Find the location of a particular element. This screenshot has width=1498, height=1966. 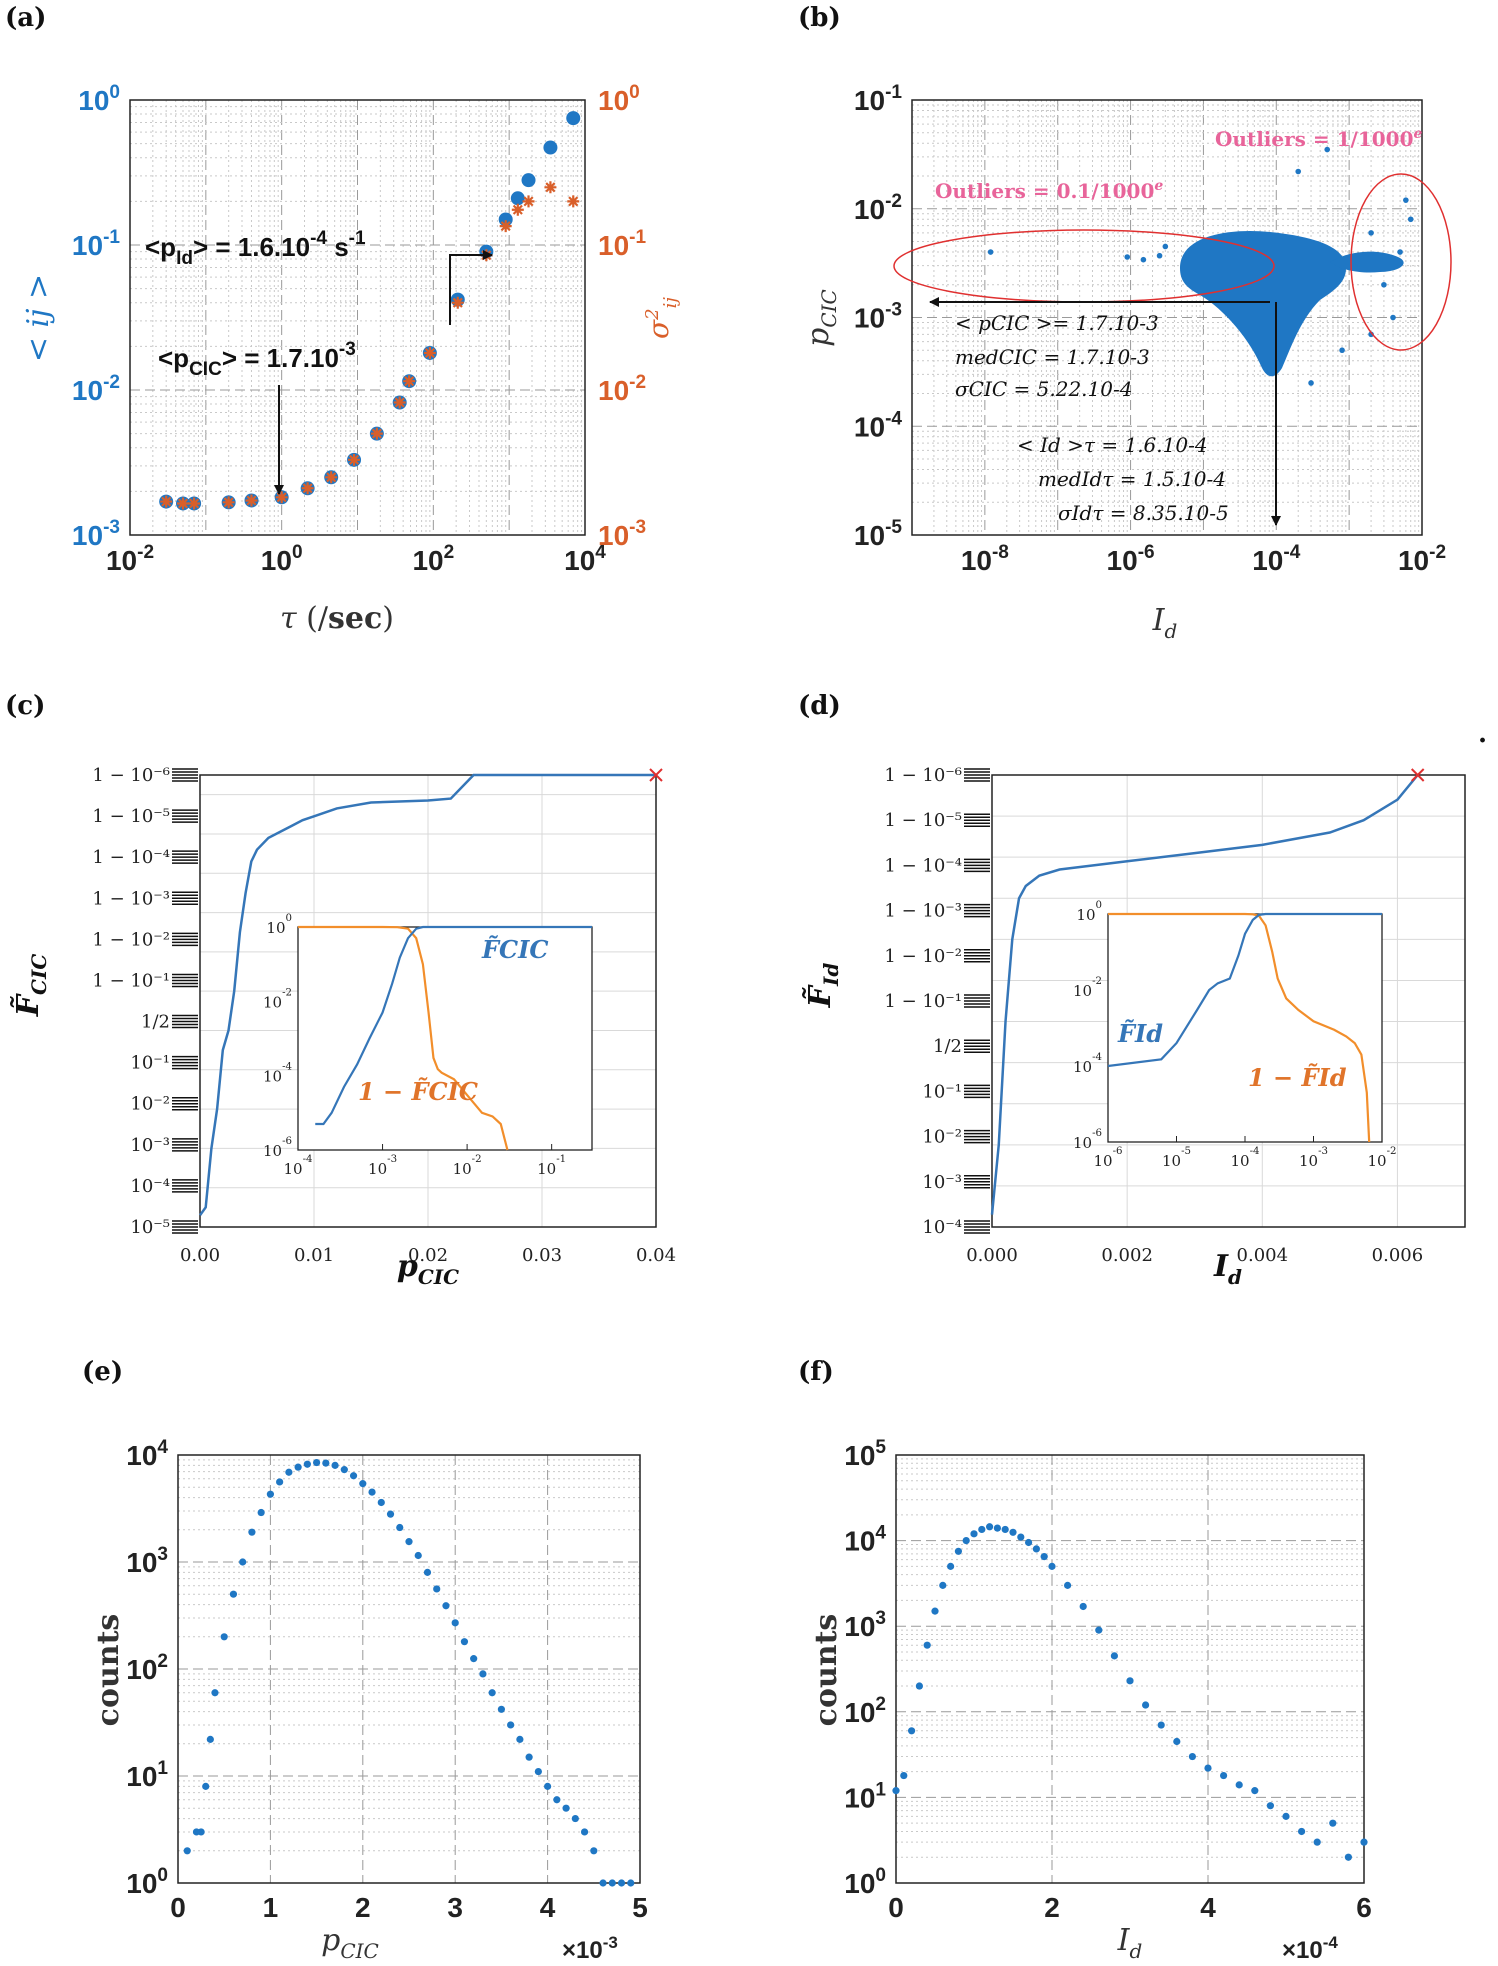

outliers-label-2: Outliers = 0.1/1000e is located at coordinates (1049, 190).